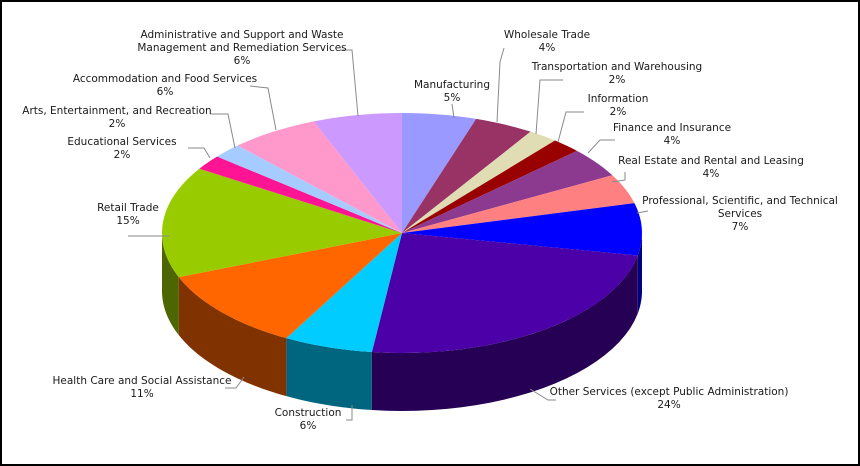 Image resolution: width=860 pixels, height=466 pixels. What do you see at coordinates (121, 142) in the screenshot?
I see `slice-label-educational-services: Educational Services` at bounding box center [121, 142].